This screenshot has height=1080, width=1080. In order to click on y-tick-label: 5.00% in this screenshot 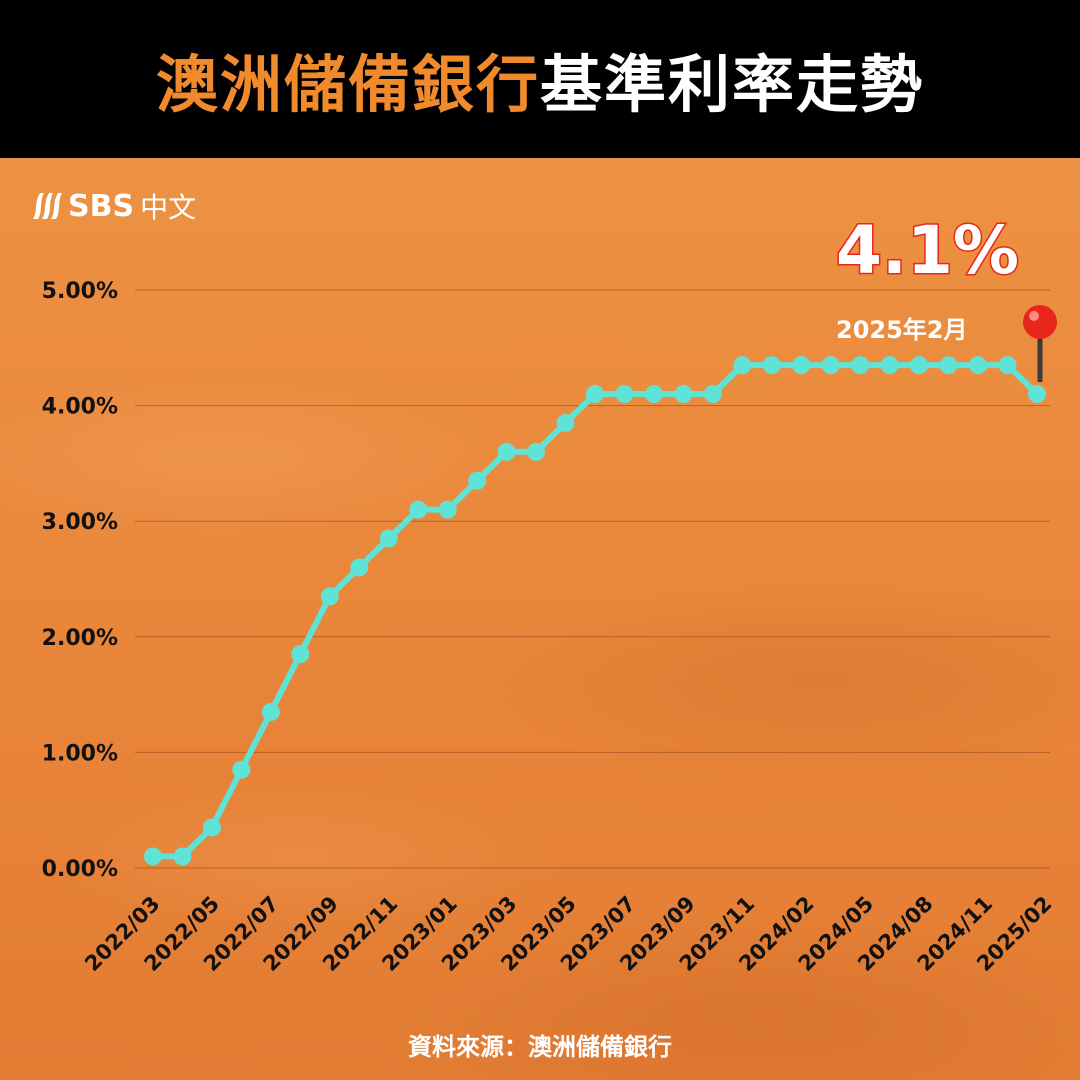, I will do `click(80, 291)`.